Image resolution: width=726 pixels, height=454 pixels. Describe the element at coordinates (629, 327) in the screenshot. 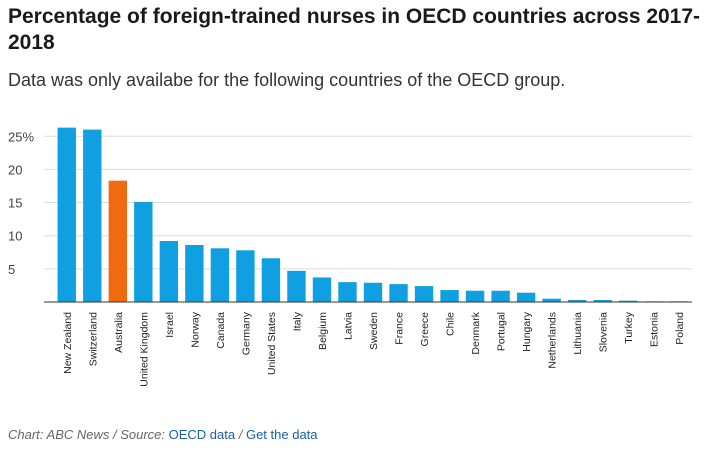

I see `x-tick-label: Turkey` at that location.